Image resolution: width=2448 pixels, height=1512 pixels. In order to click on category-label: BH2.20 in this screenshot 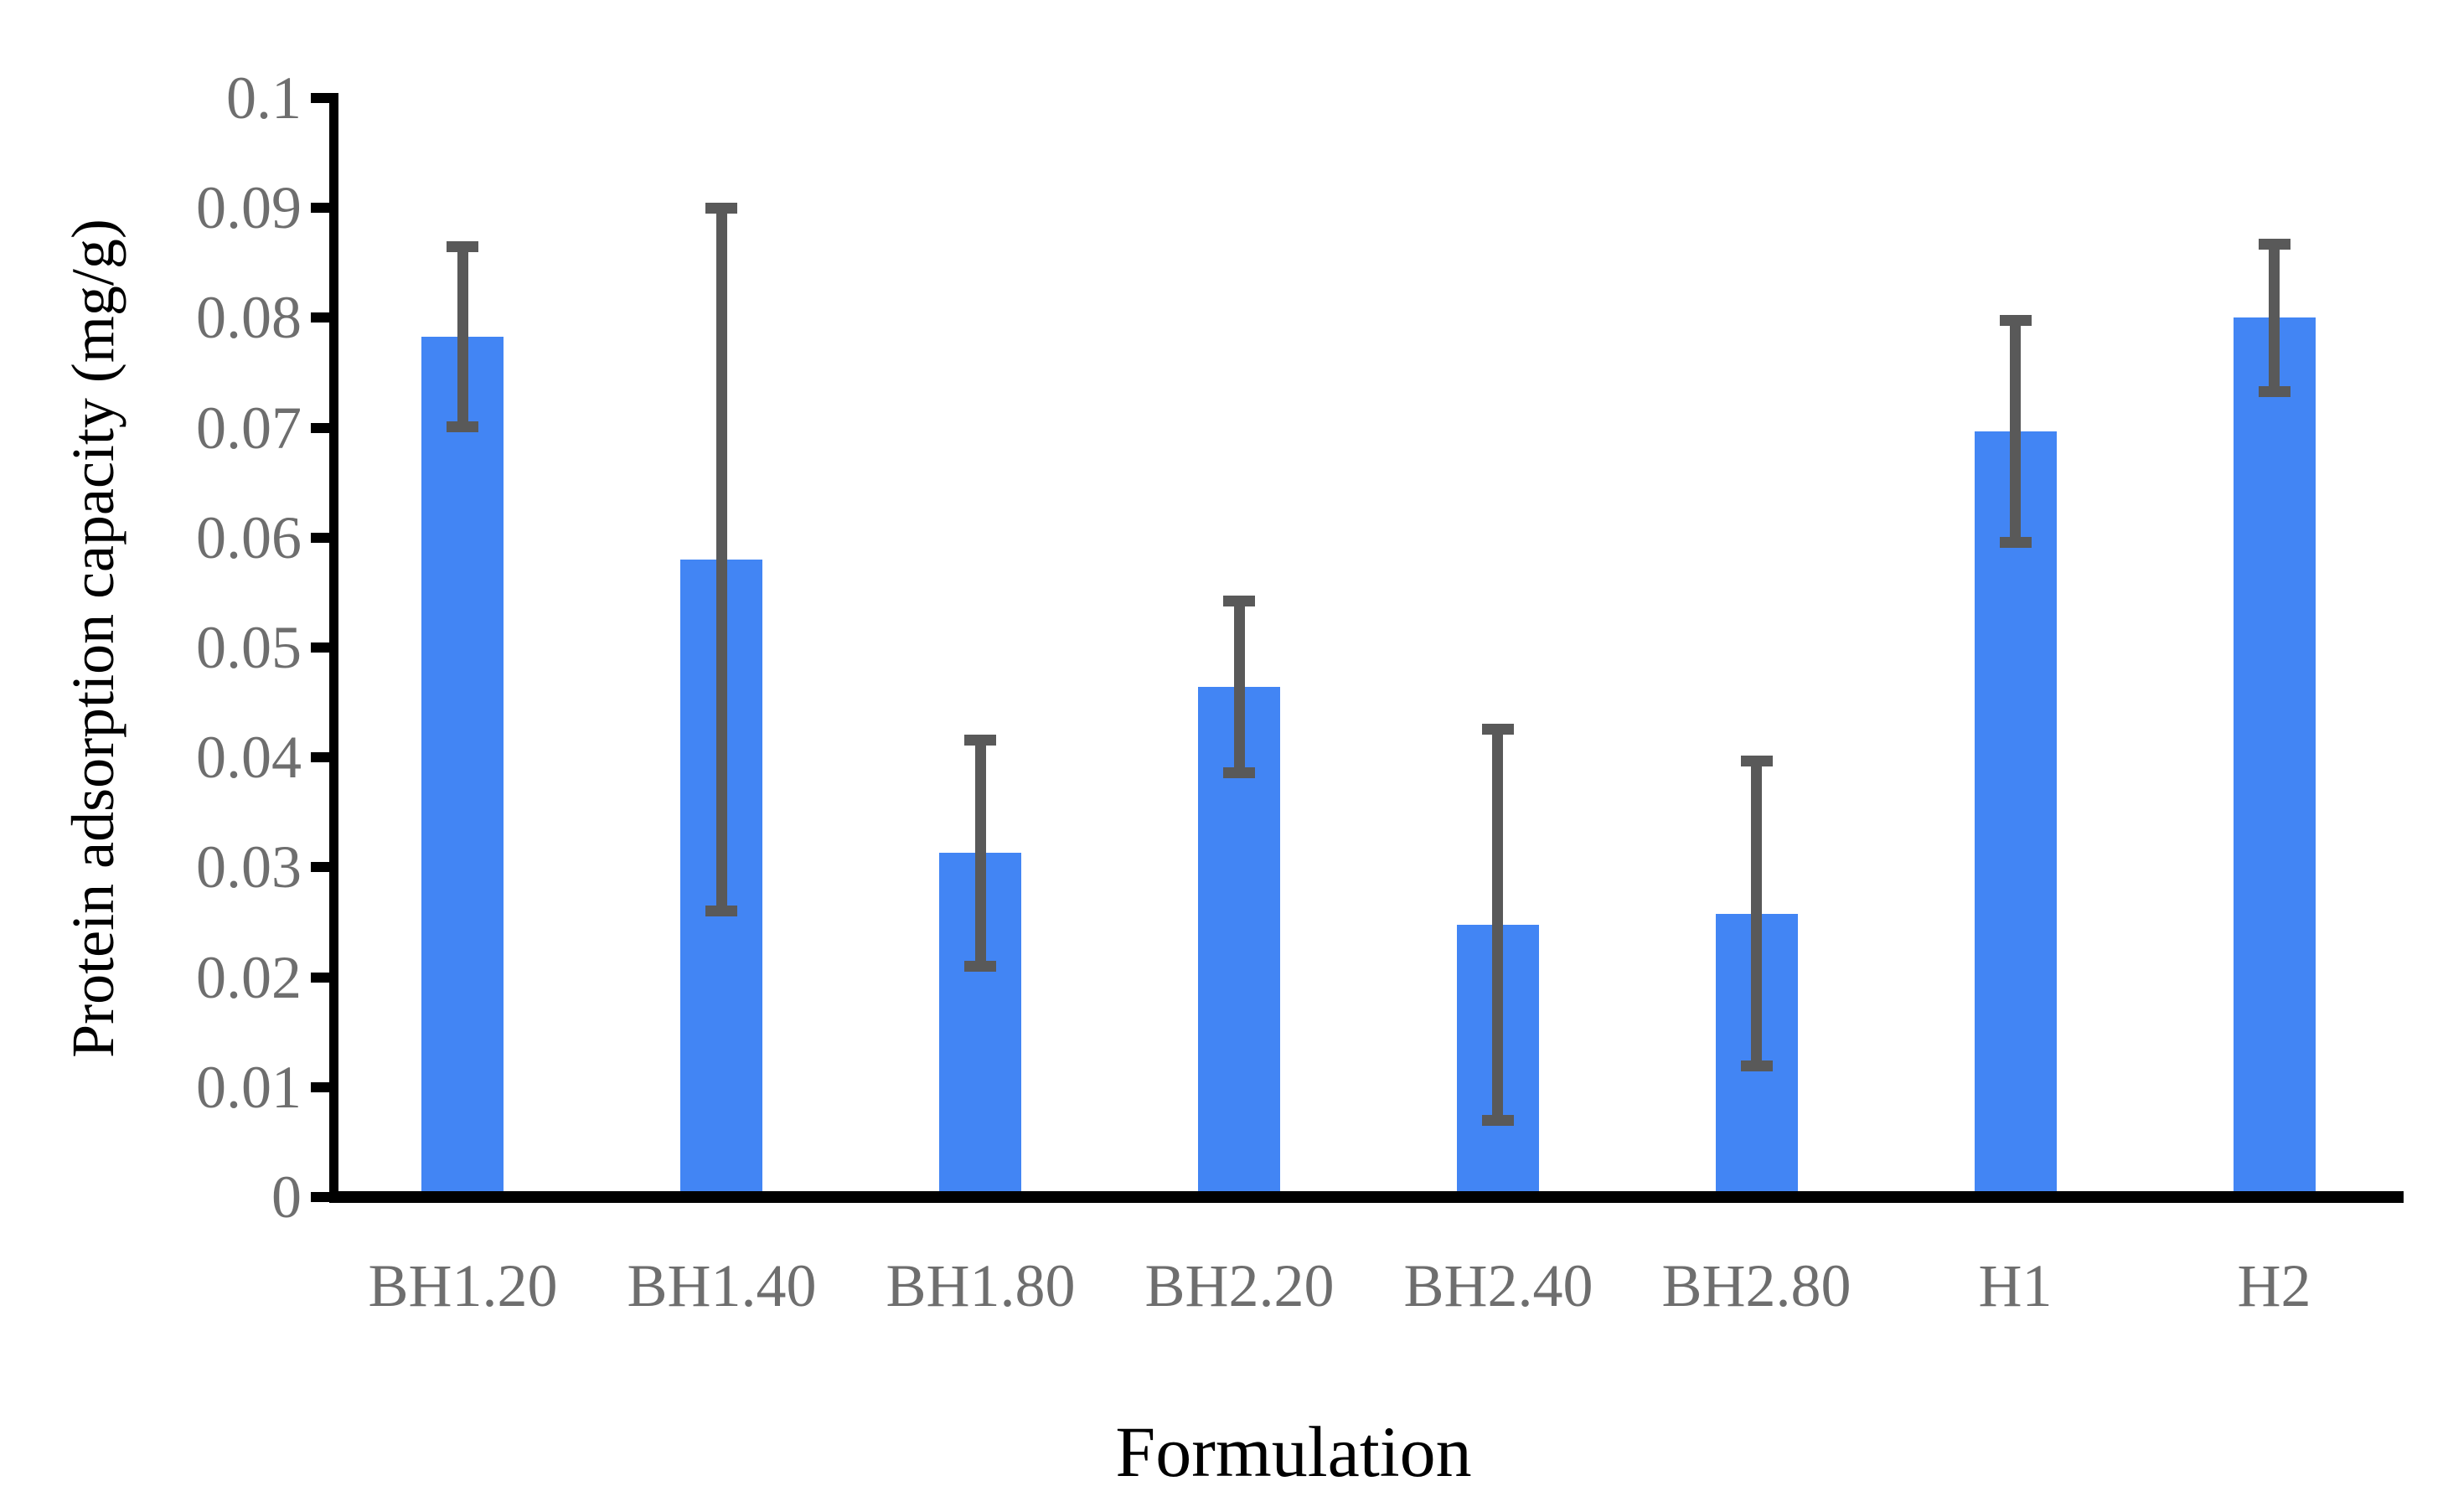, I will do `click(1239, 1285)`.